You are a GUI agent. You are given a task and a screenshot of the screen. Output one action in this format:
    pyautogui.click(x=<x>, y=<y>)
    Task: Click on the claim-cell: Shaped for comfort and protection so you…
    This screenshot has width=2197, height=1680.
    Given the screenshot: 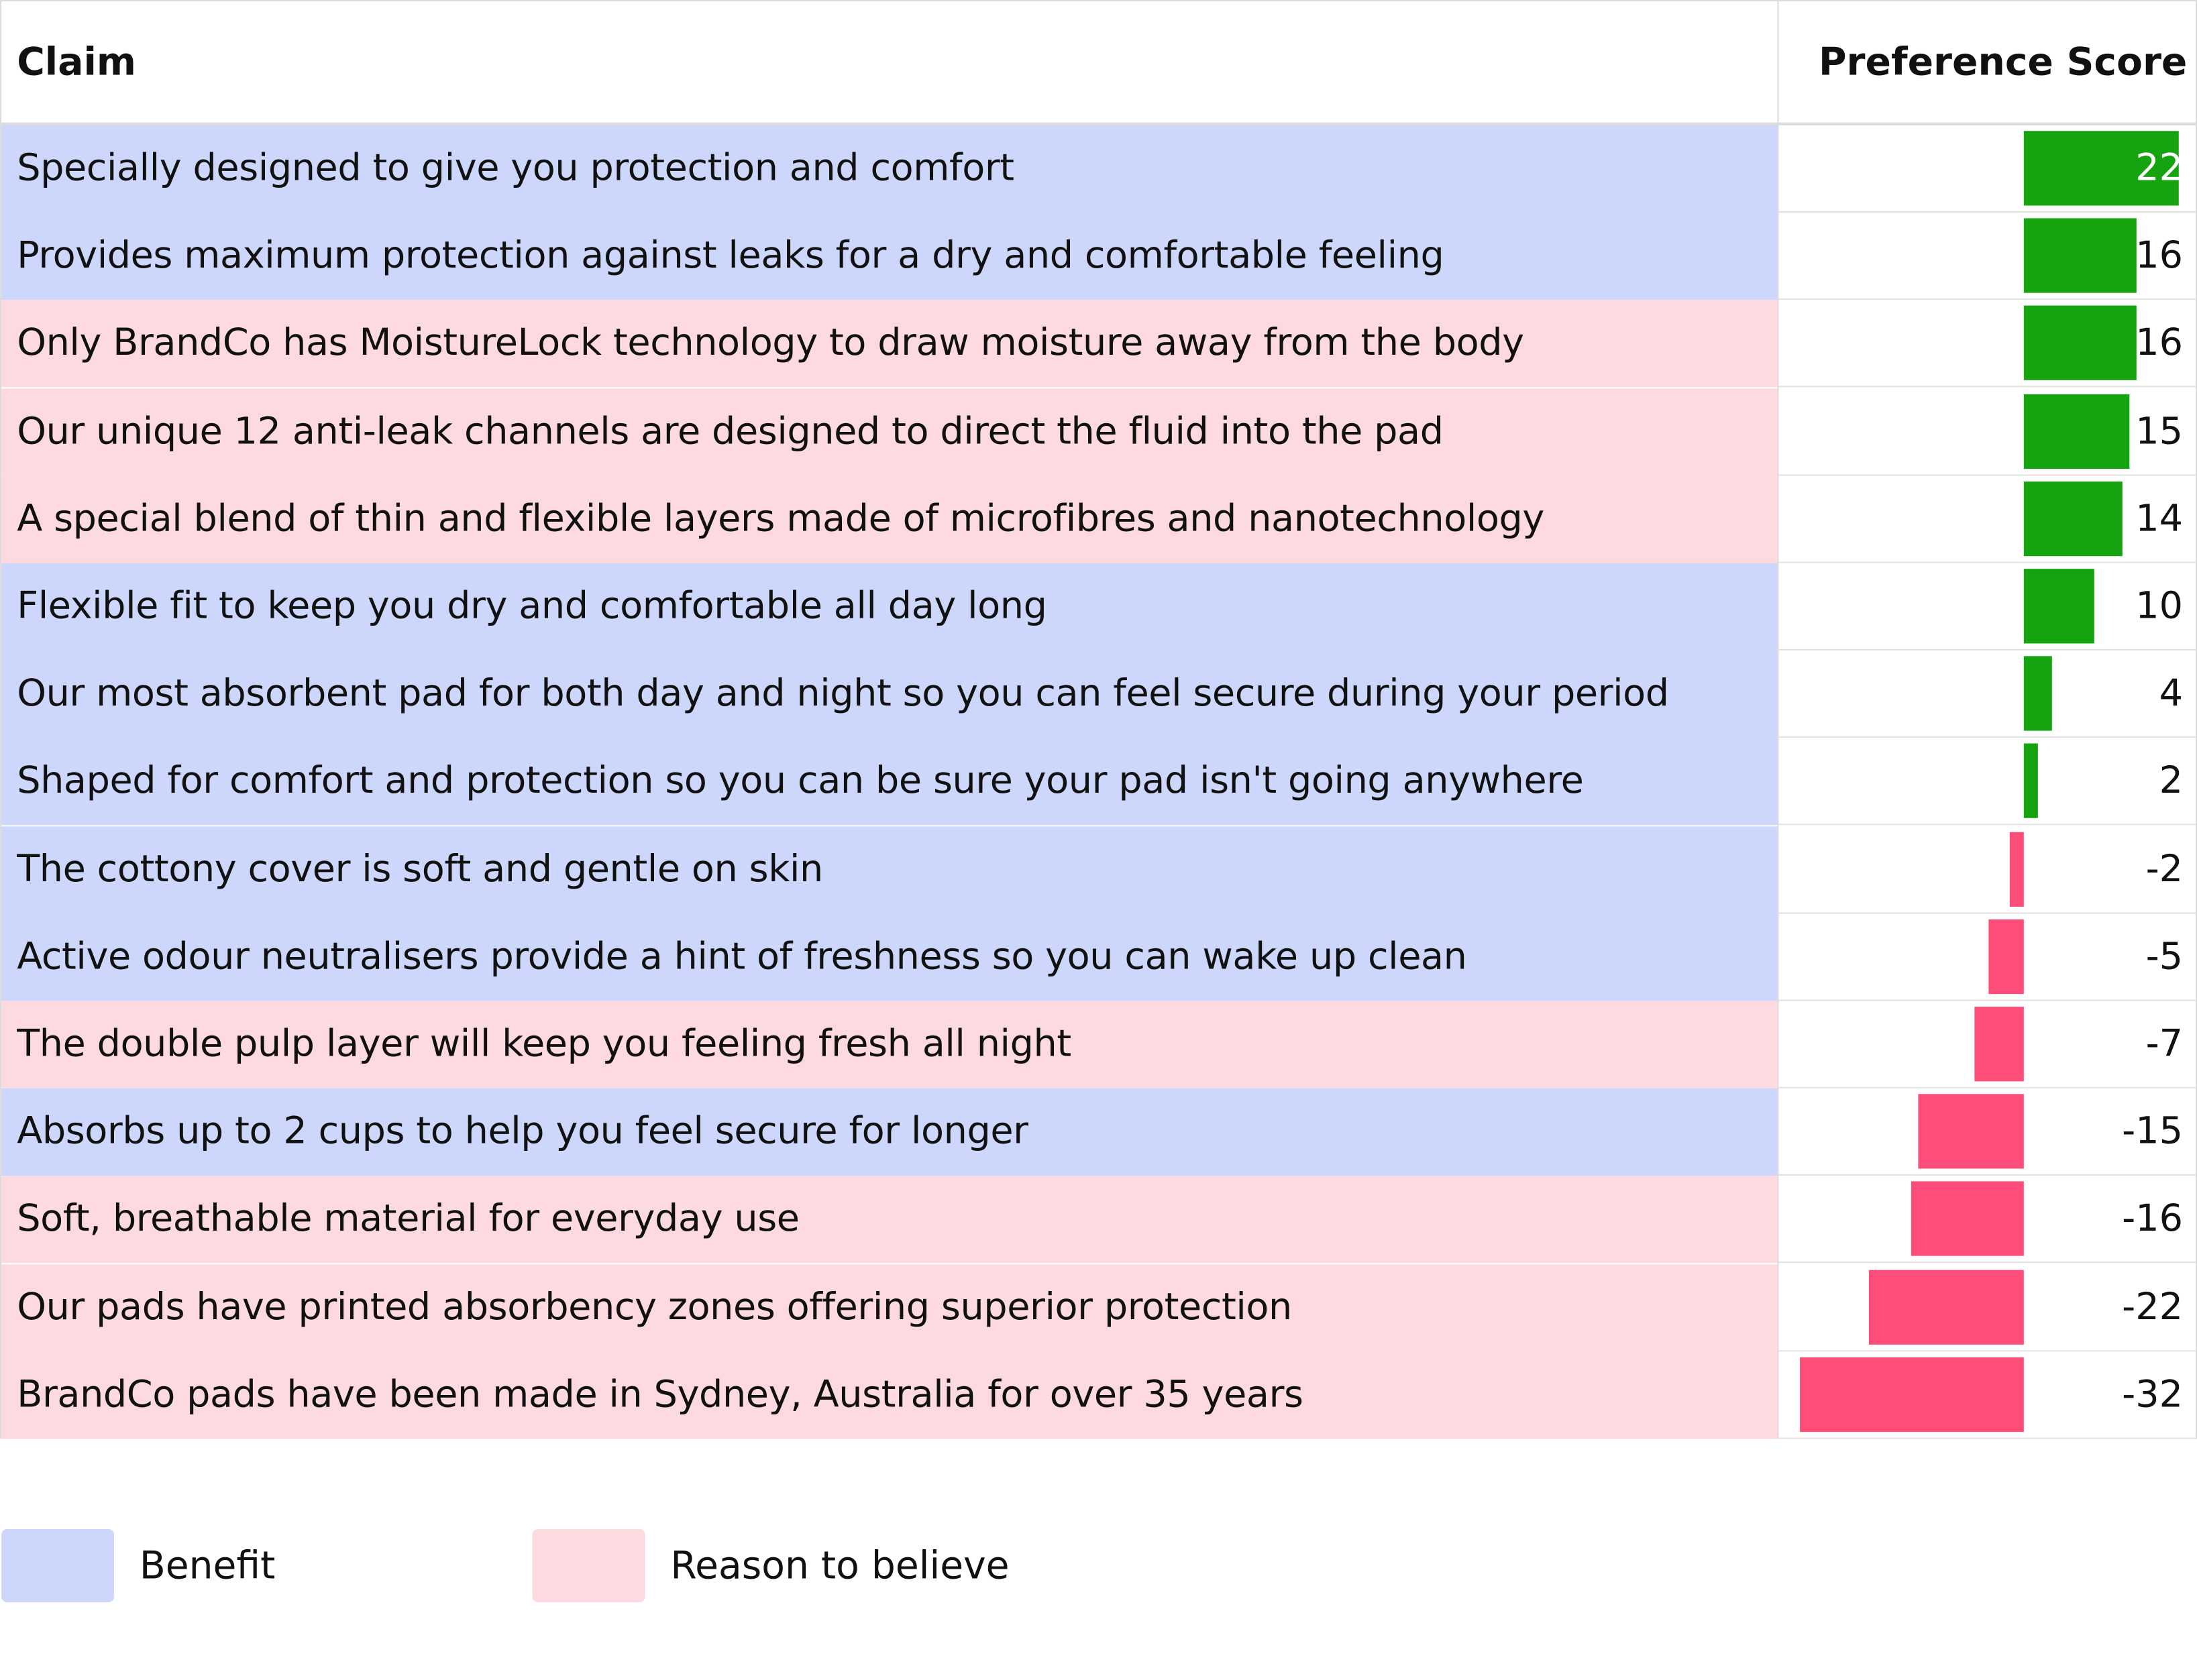 What is the action you would take?
    pyautogui.click(x=889, y=782)
    